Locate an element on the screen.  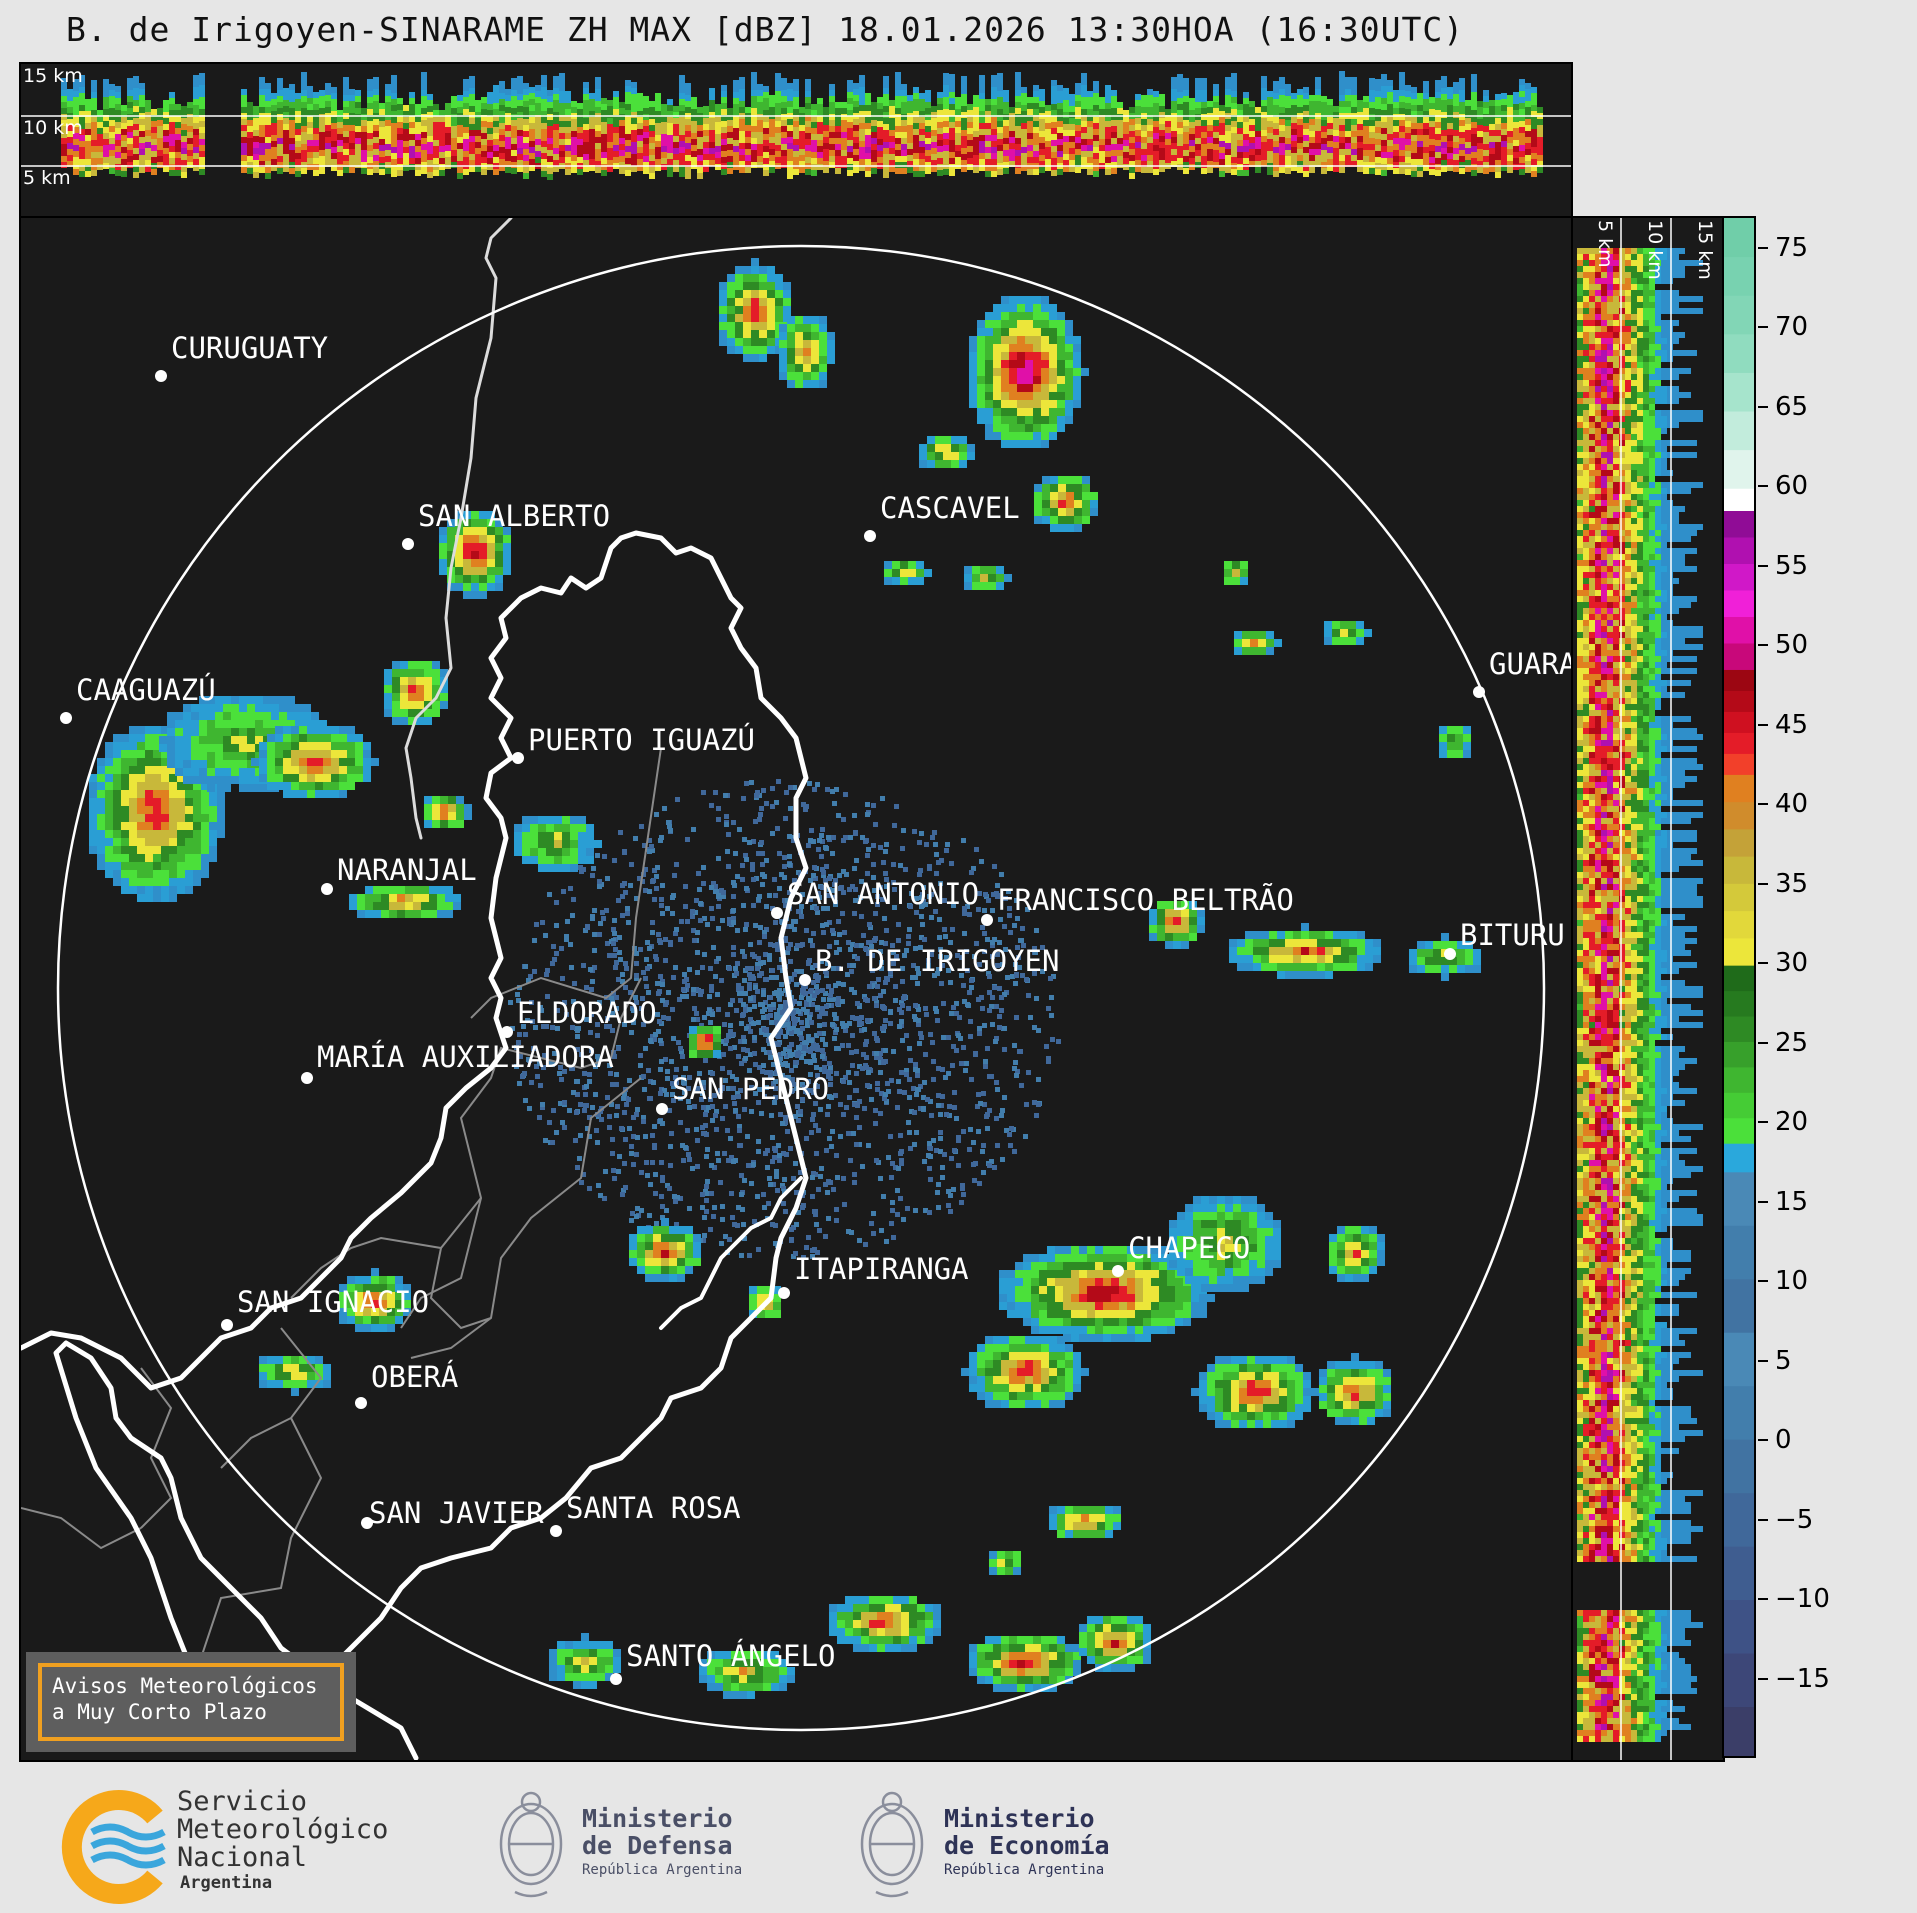
city-label: CASCAVEL is located at coordinates (950, 508).